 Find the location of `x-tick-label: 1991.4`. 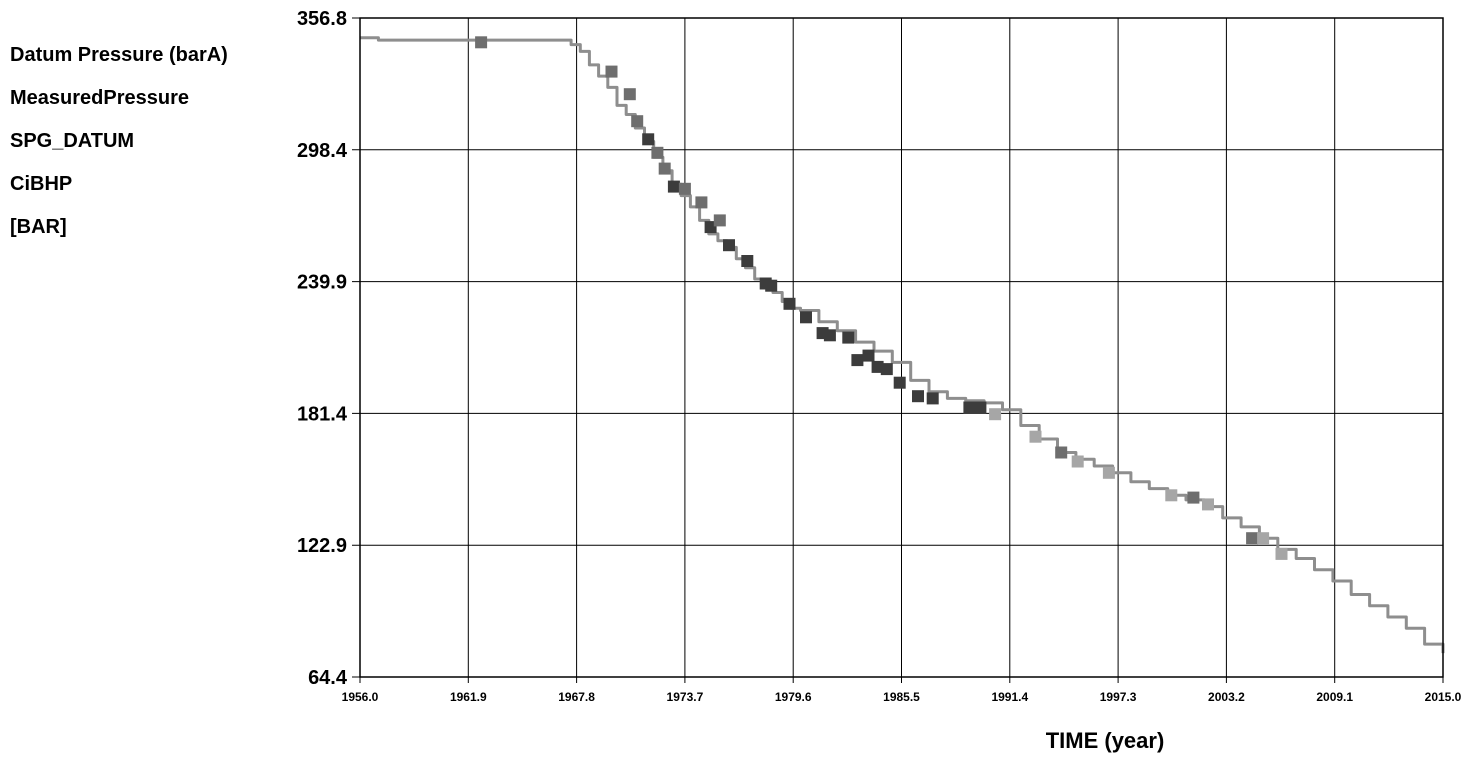

x-tick-label: 1991.4 is located at coordinates (1009, 697).